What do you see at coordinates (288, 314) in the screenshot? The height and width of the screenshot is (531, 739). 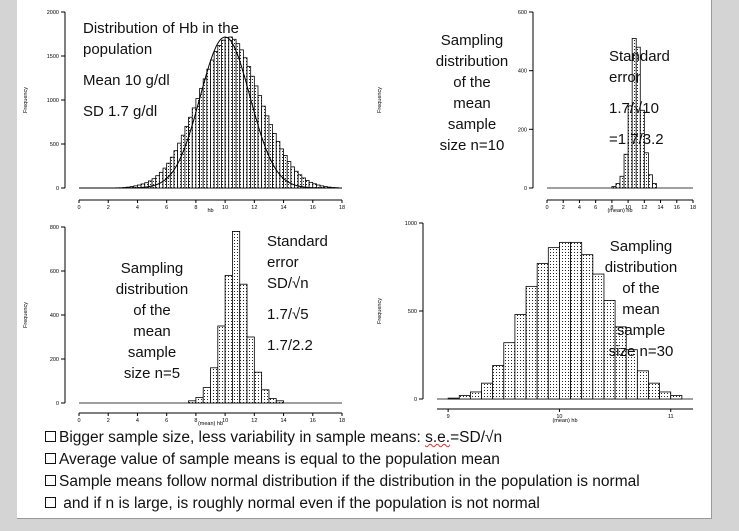 I see `se-formula: 1.7/√5` at bounding box center [288, 314].